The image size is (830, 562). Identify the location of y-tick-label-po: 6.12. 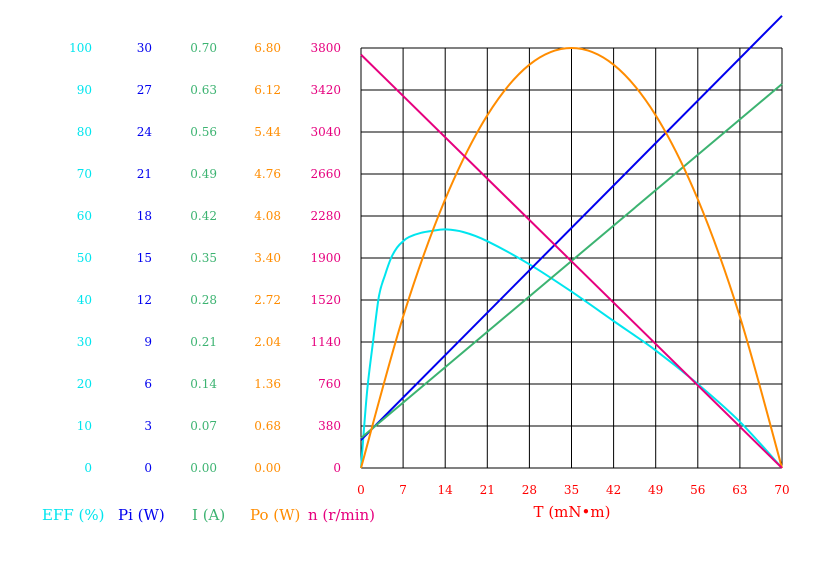
(267, 90).